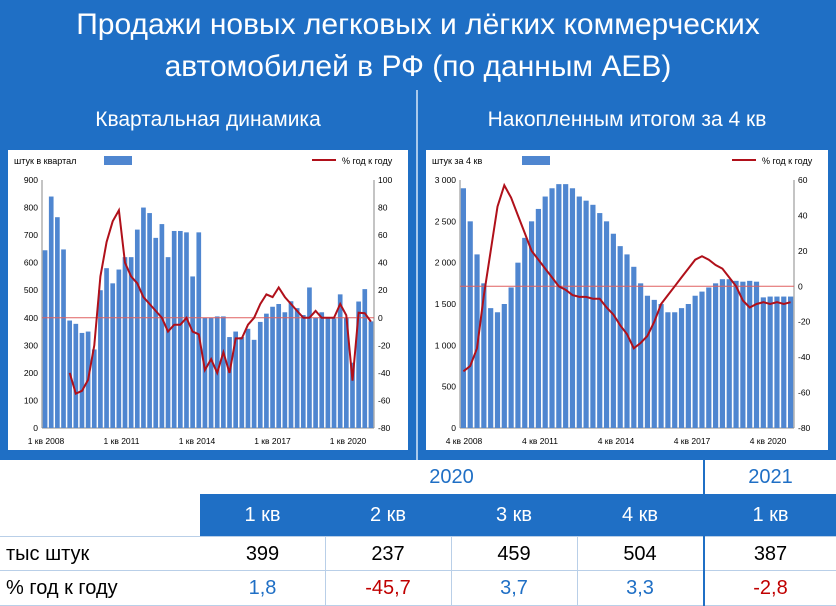 This screenshot has width=836, height=606. I want to click on x-tick-label: 1 кв 2020, so click(348, 441).